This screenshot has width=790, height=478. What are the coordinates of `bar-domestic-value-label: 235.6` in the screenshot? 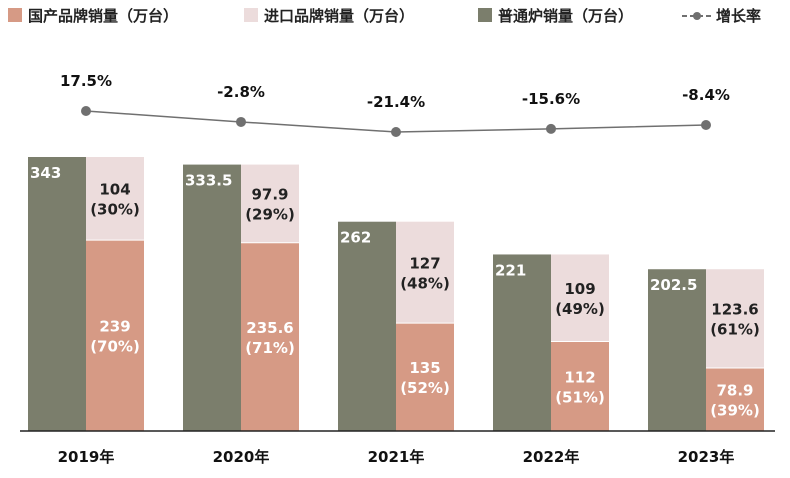 It's located at (269, 328).